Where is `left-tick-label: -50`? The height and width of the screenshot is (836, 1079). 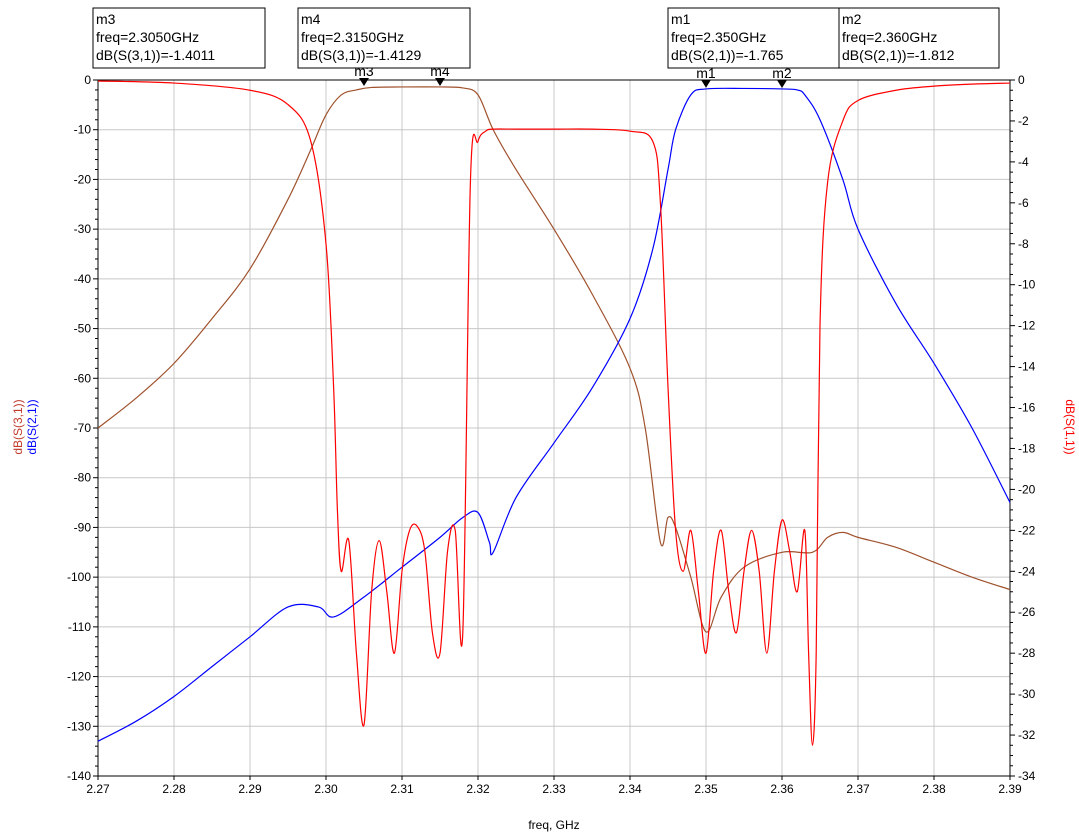 left-tick-label: -50 is located at coordinates (83, 329).